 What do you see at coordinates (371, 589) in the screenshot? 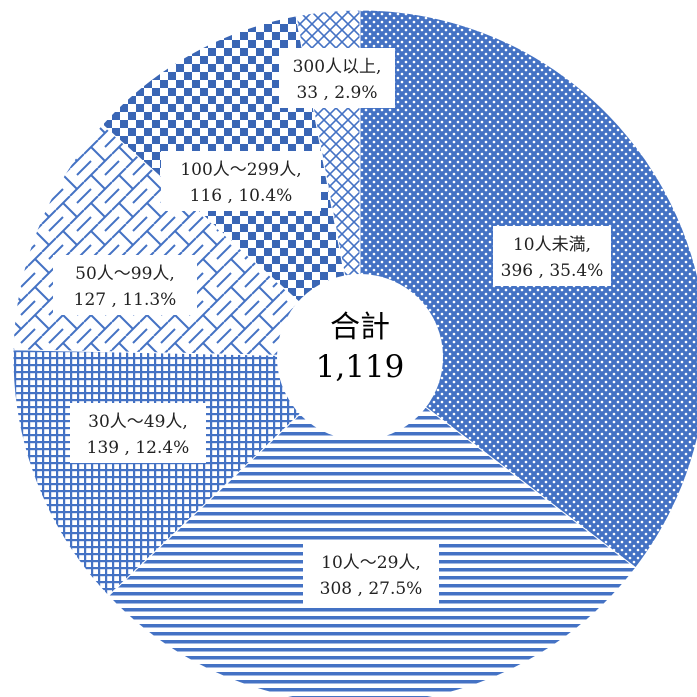
I see `slice-label-value: 308 , 27.5%` at bounding box center [371, 589].